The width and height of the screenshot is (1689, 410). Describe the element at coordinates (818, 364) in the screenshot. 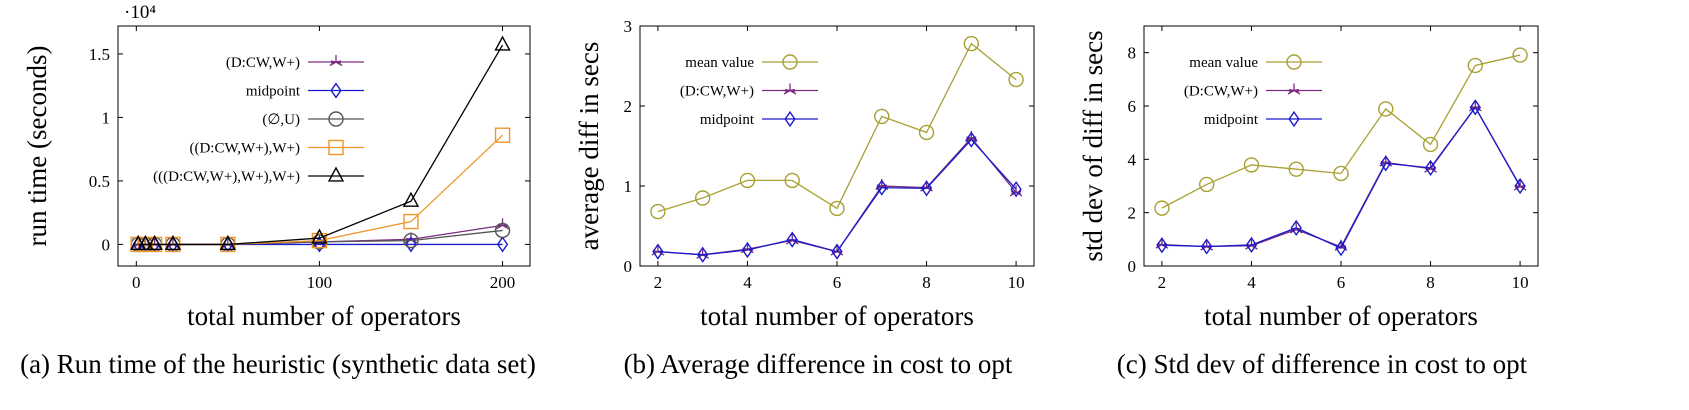

I see `caption: (b) Average difference in cost to opt` at that location.